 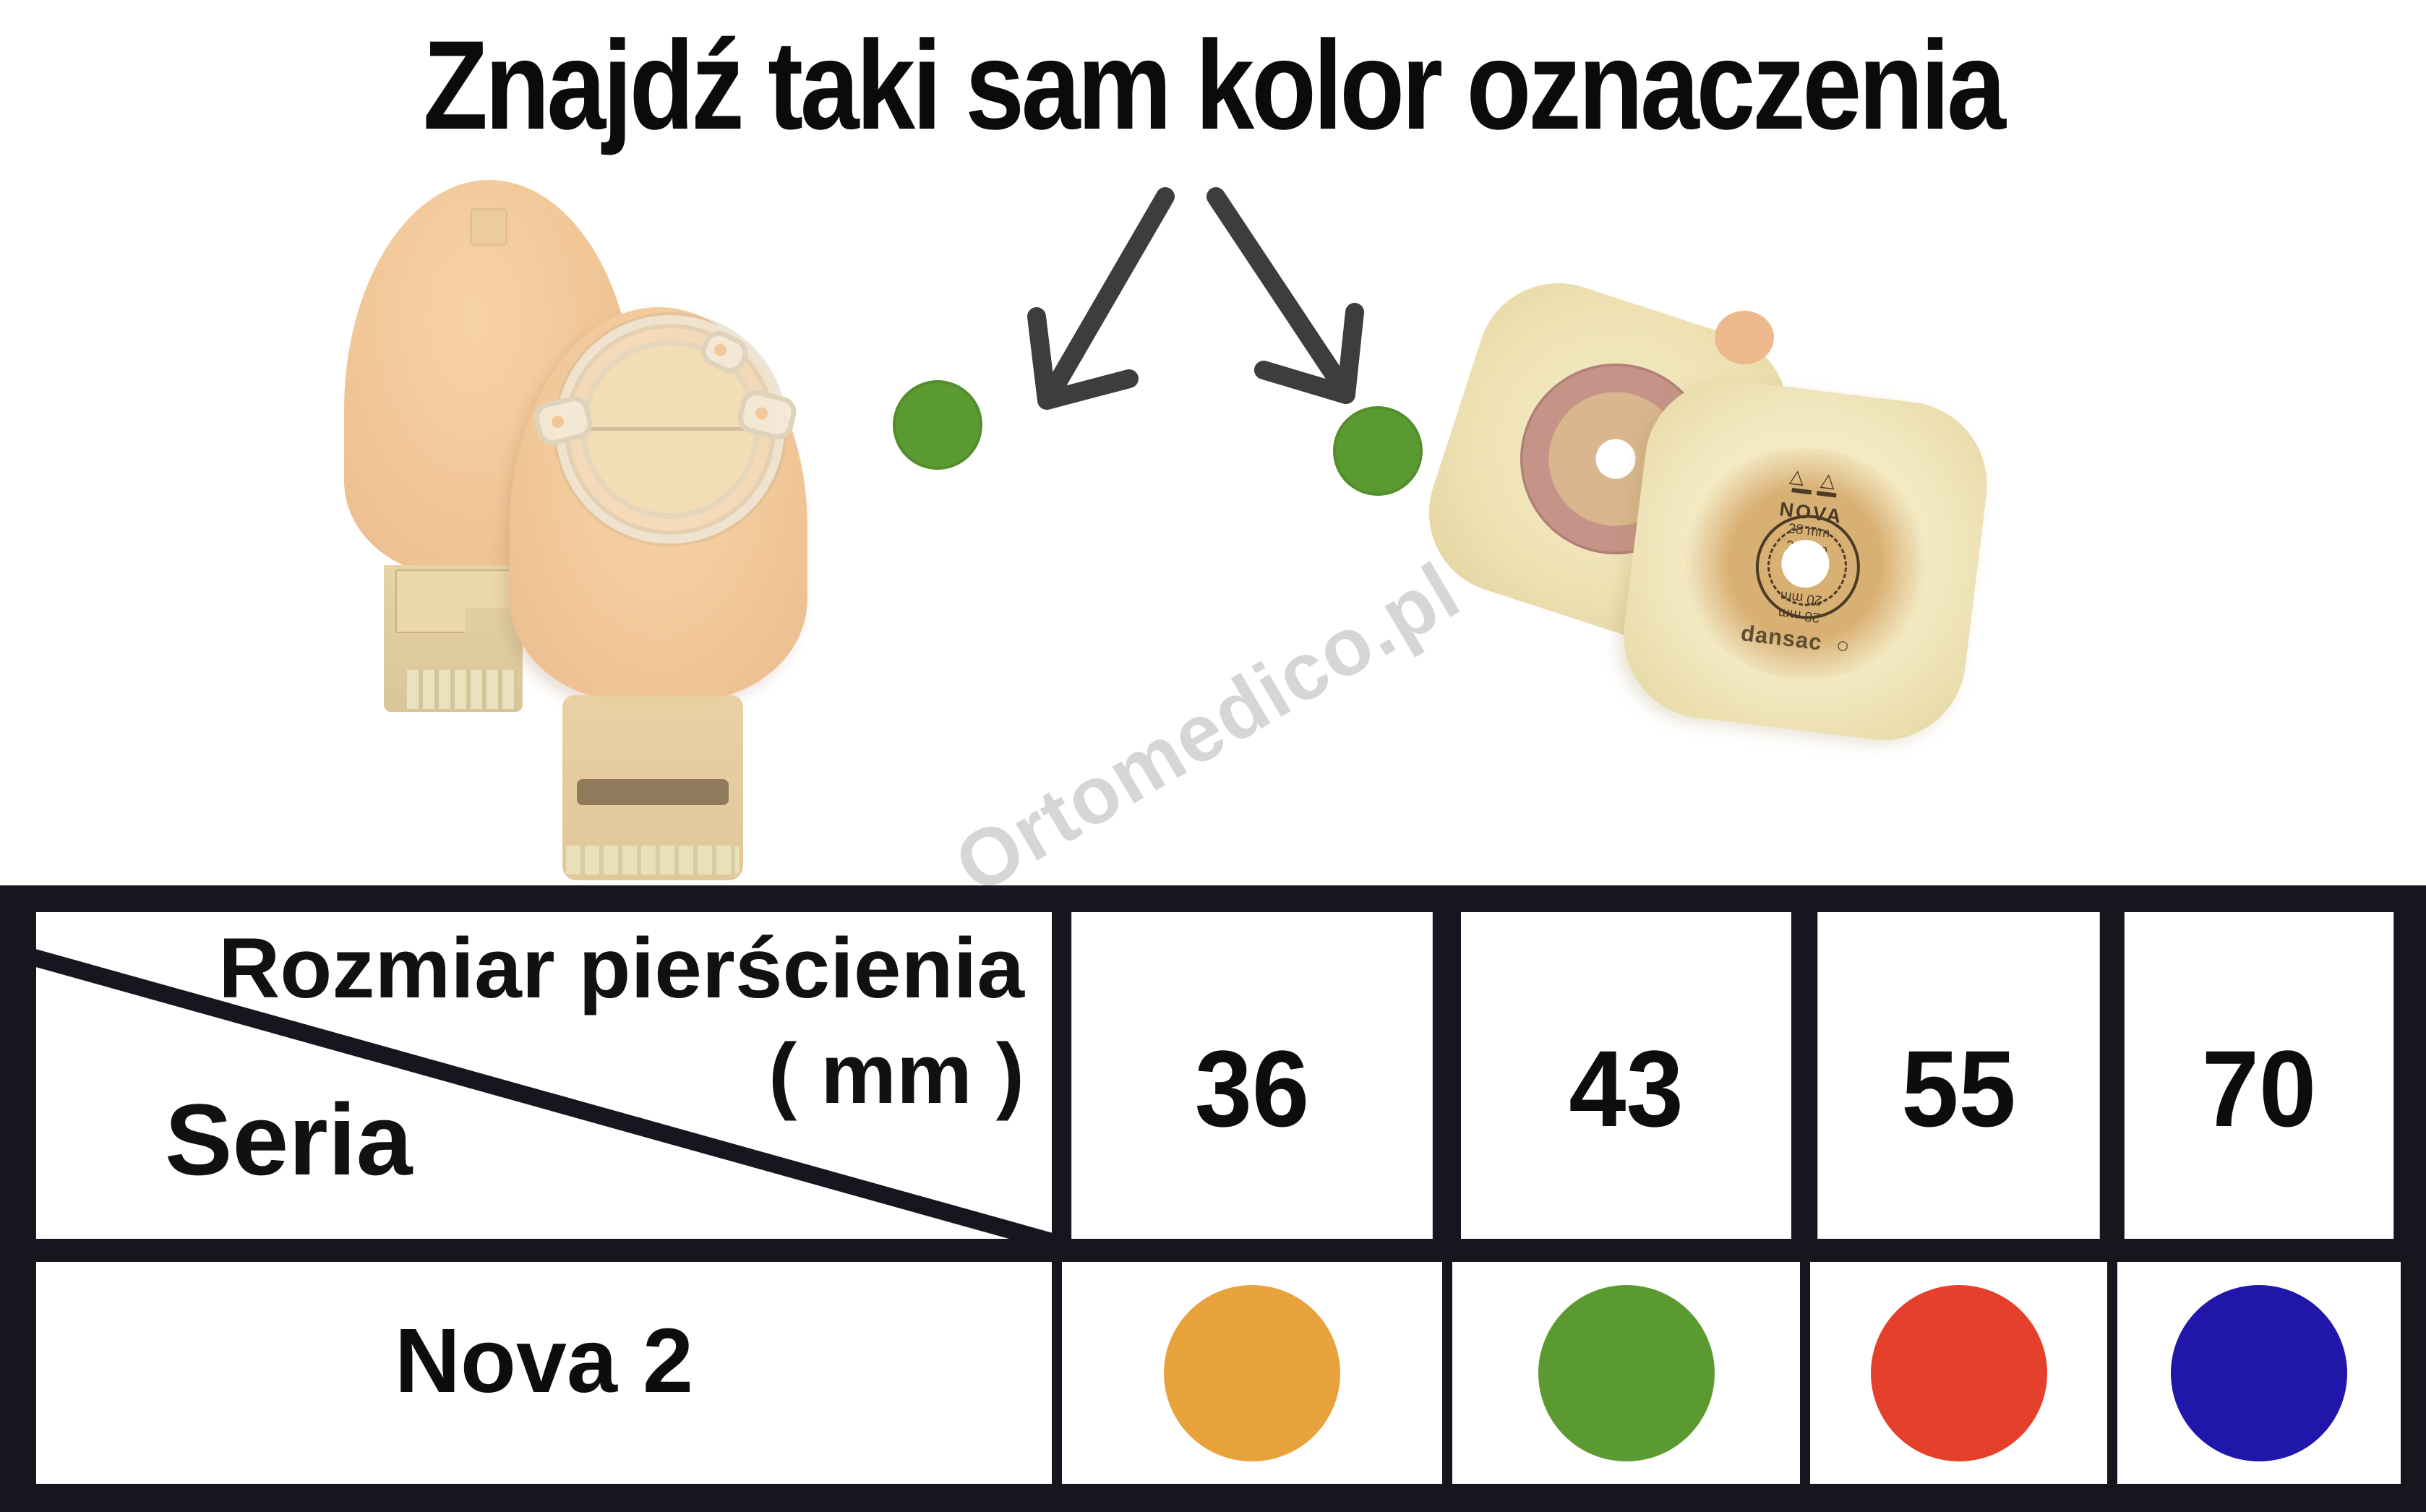 I want to click on manufacturer-name: dansac, so click(x=1782, y=637).